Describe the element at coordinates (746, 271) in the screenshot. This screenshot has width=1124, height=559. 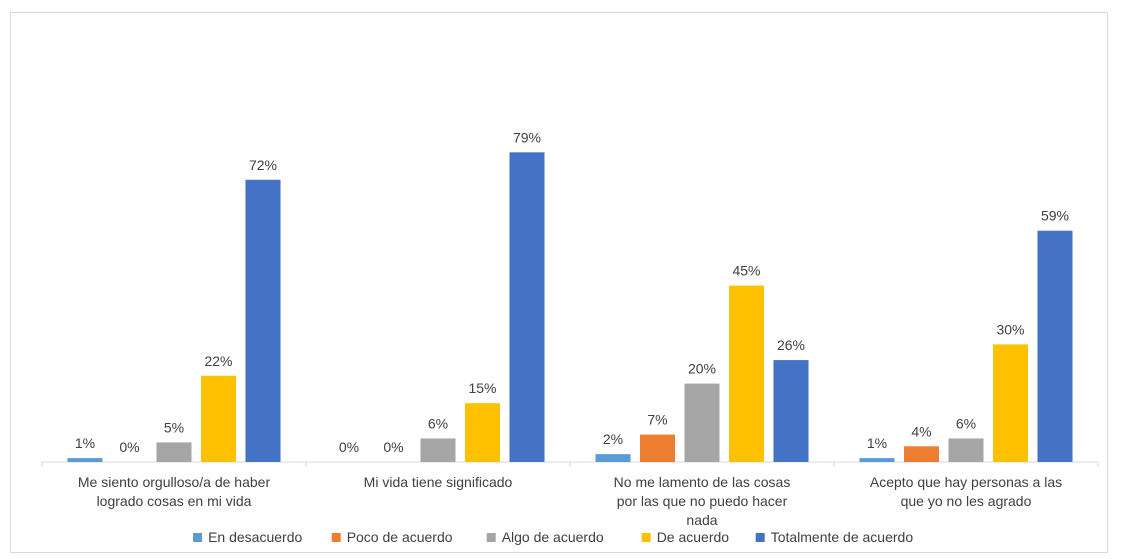
I see `data-label: 45%` at that location.